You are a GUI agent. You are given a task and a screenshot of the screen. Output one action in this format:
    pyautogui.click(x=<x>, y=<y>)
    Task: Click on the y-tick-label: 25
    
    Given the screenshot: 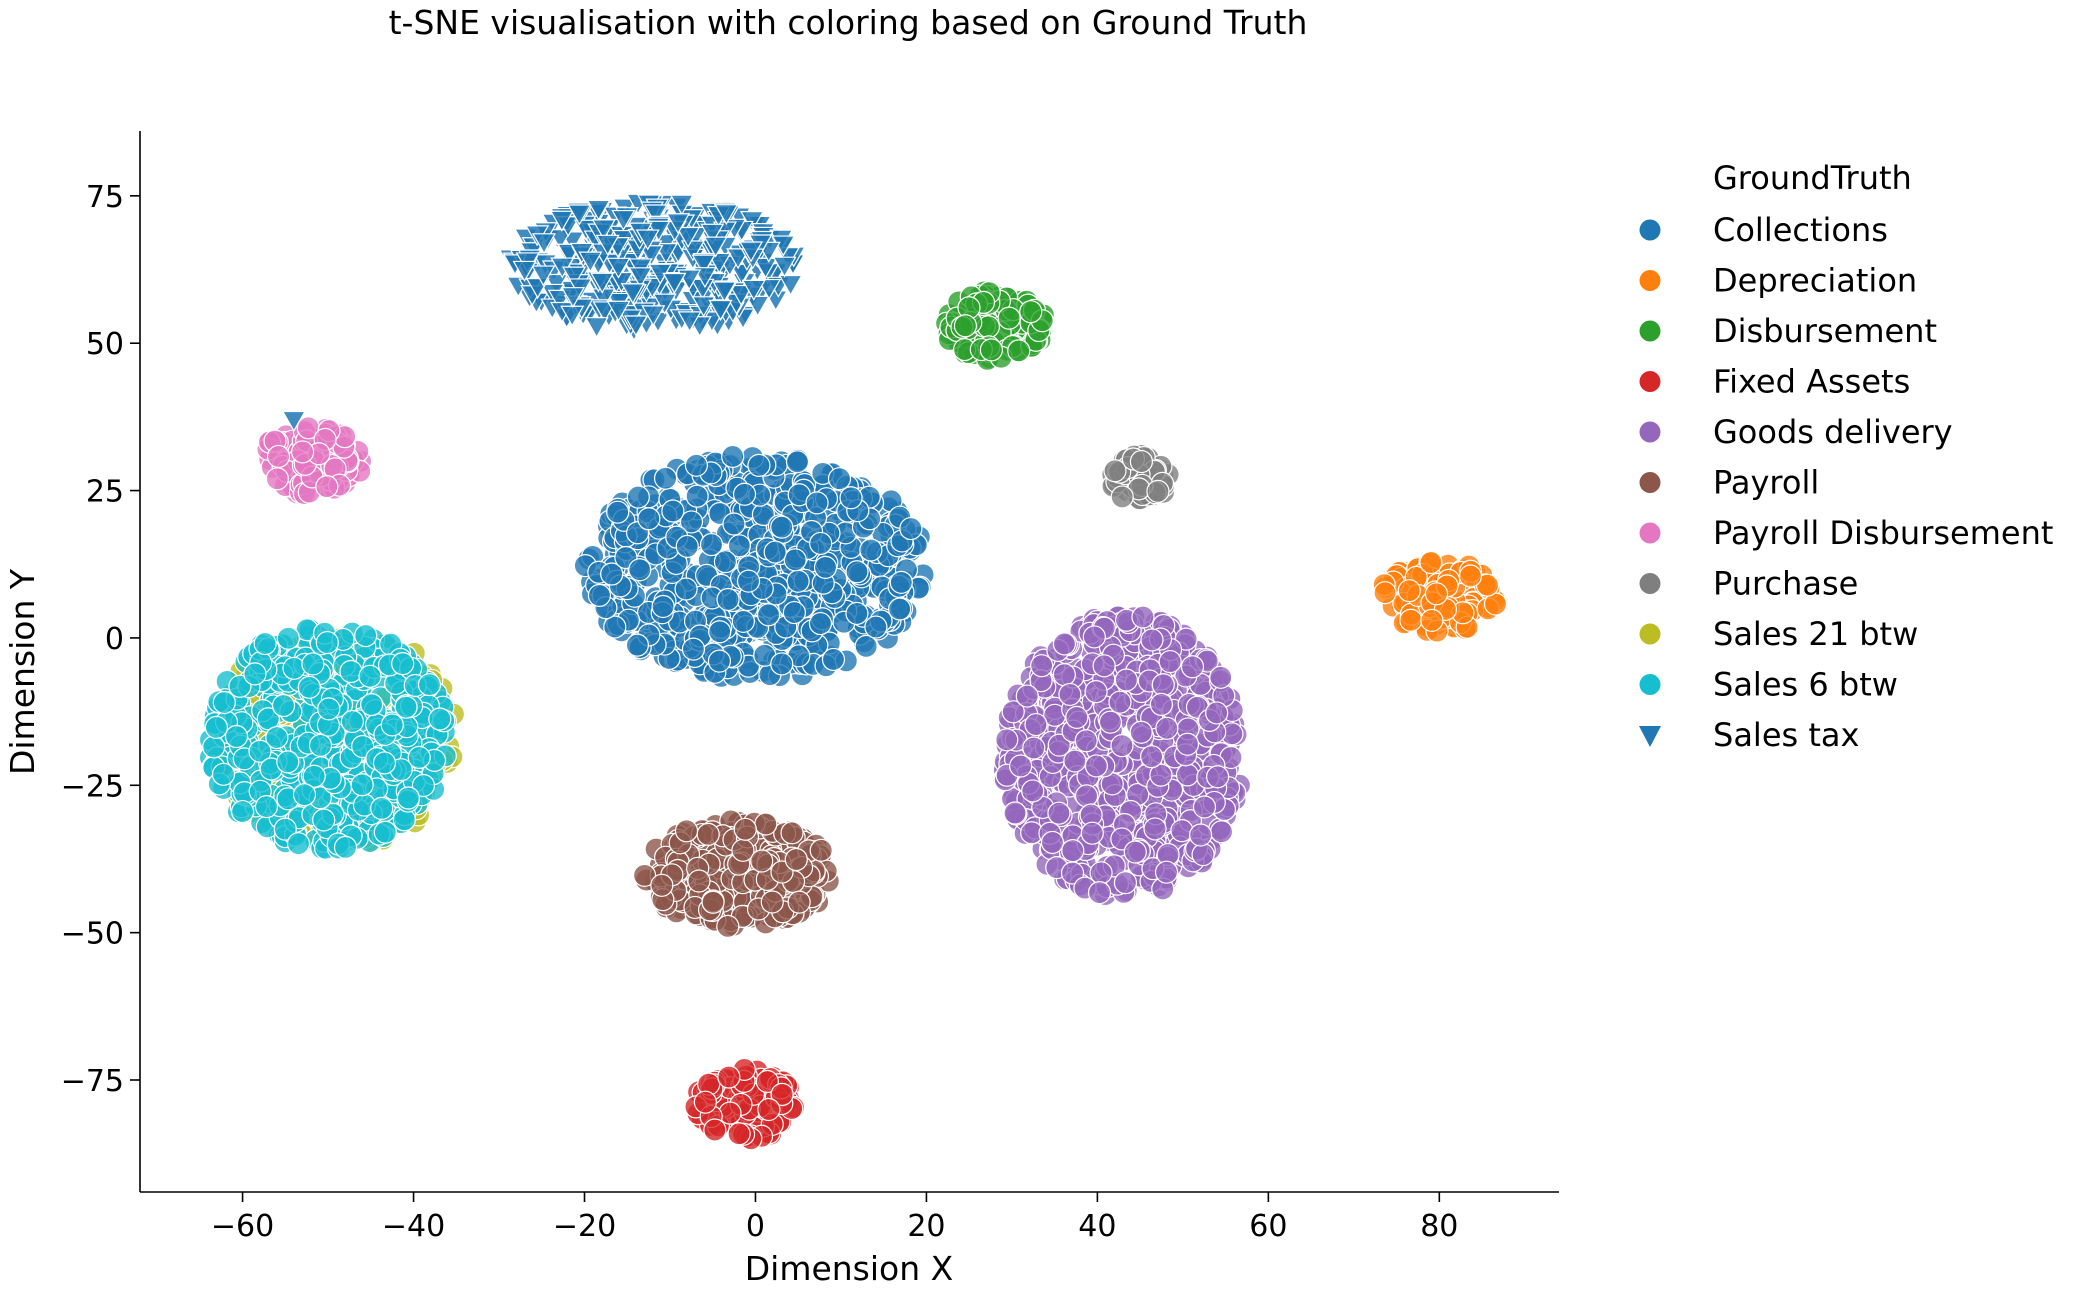 What is the action you would take?
    pyautogui.click(x=105, y=492)
    